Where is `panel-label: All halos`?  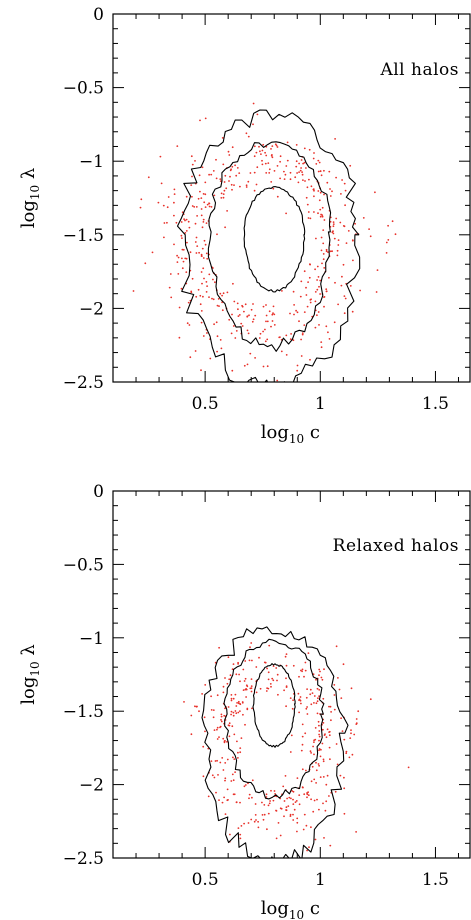
panel-label: All halos is located at coordinates (419, 70).